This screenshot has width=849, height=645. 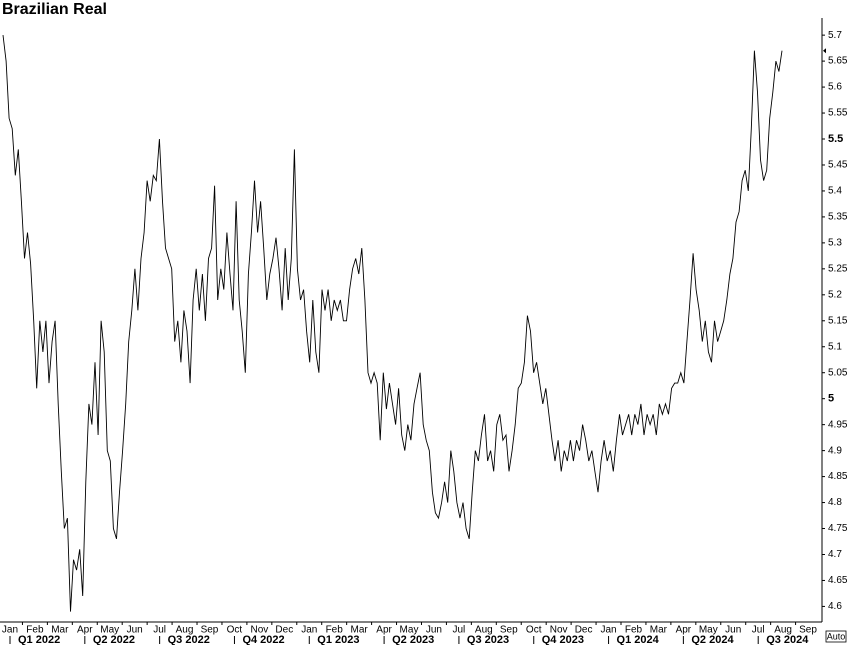 I want to click on scale-mode-box, so click(x=836, y=636).